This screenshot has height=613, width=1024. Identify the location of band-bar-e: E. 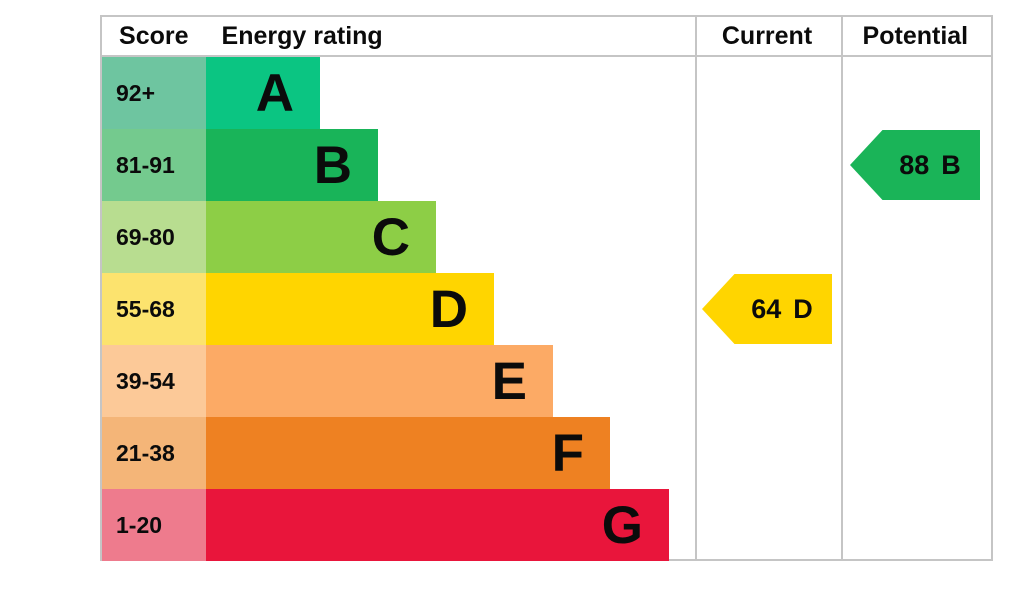
(379, 381).